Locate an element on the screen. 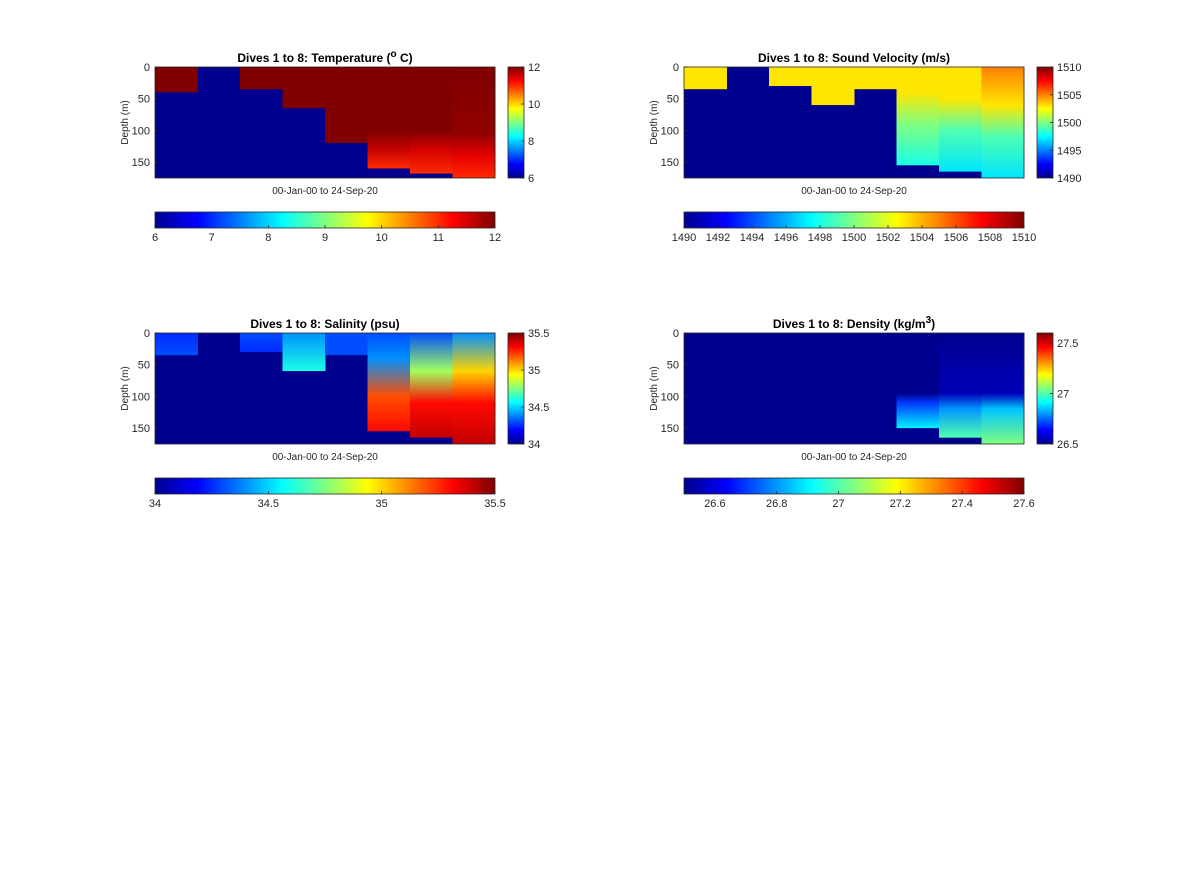 This screenshot has width=1200, height=892. title-main: Dives 1 to 8: Sound Velocity (m/s) is located at coordinates (854, 58).